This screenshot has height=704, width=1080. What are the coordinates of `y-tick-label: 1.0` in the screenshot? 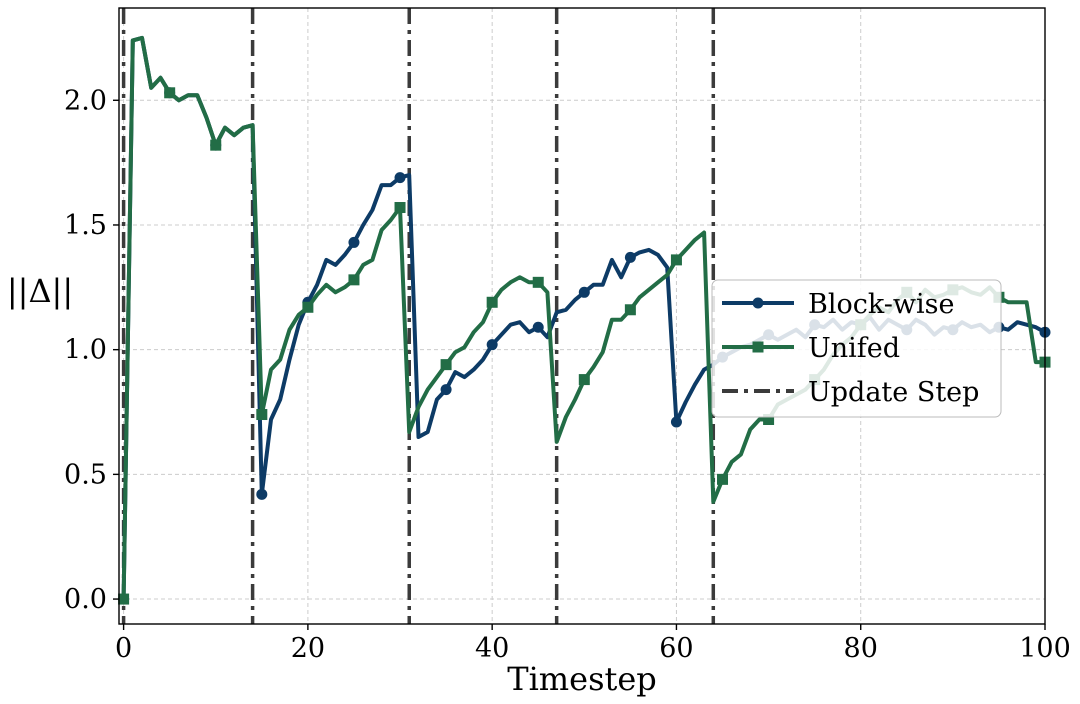 It's located at (85, 350).